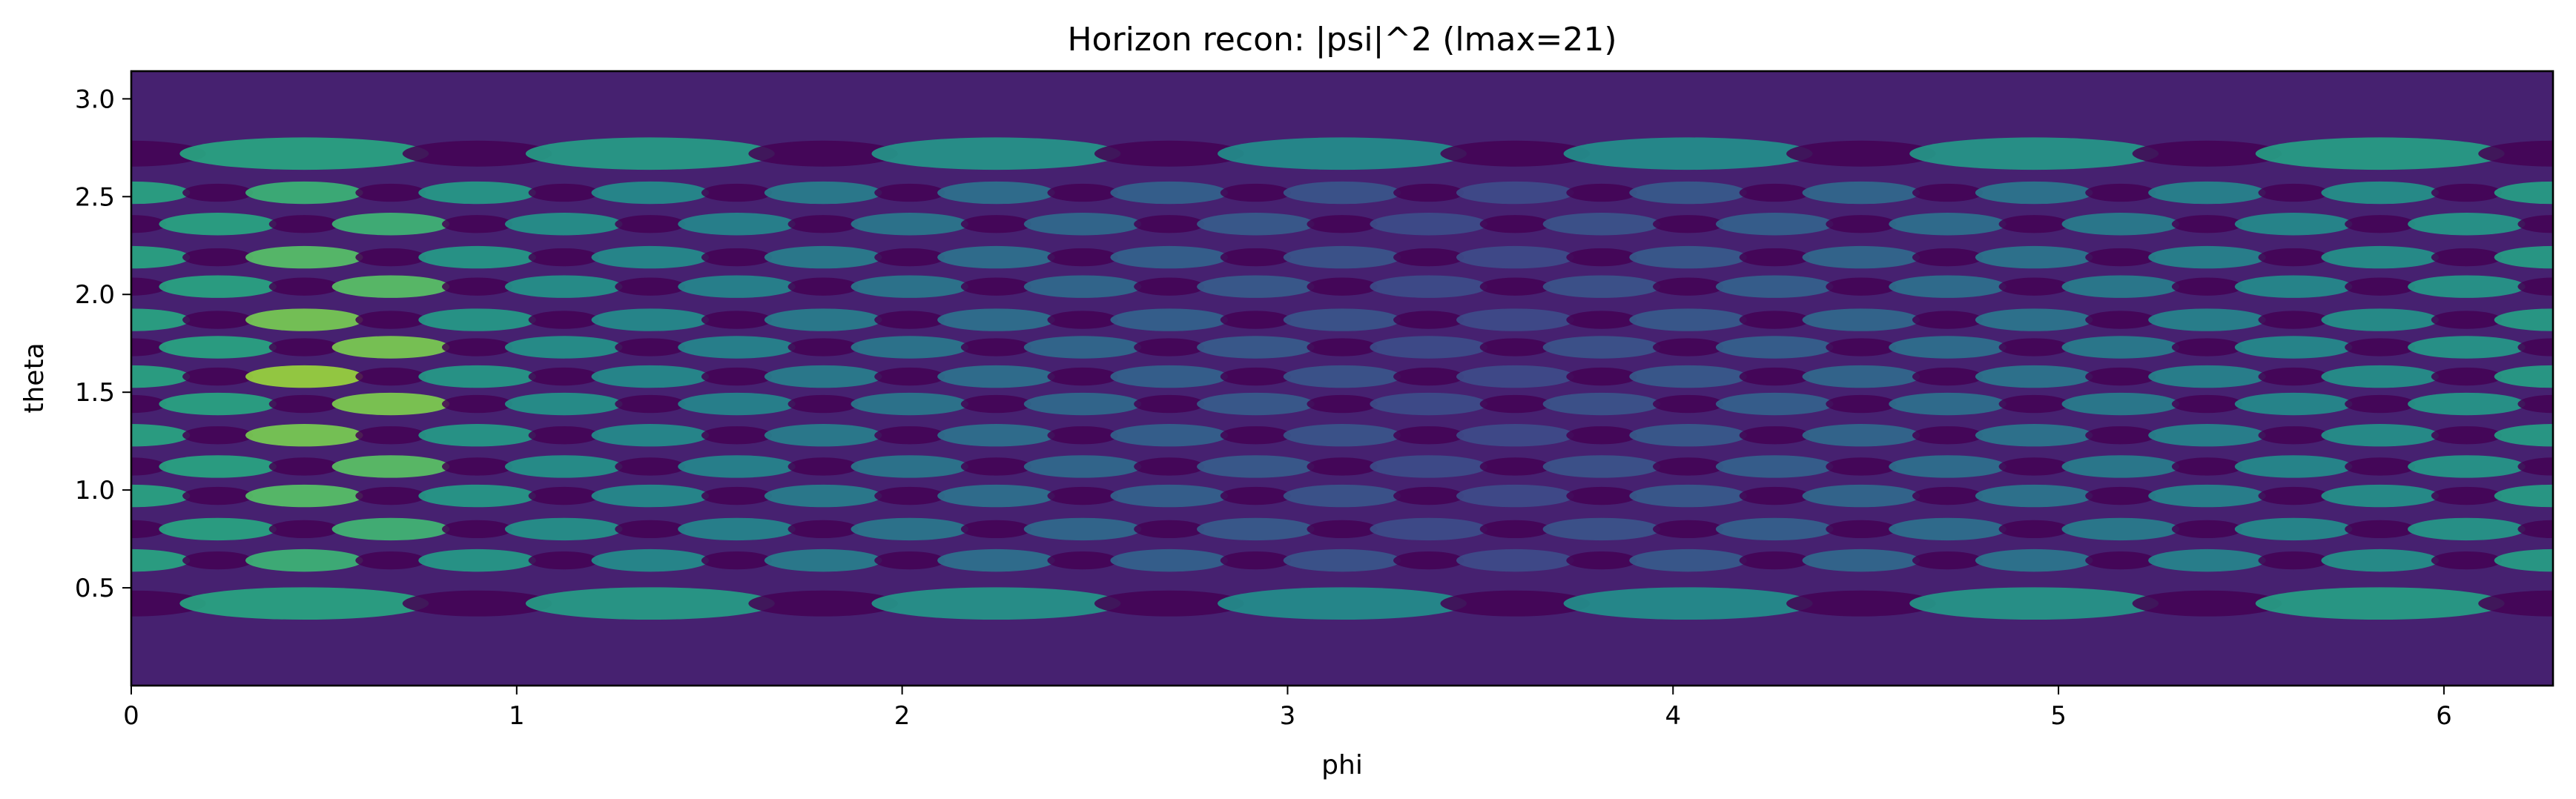 Image resolution: width=2576 pixels, height=799 pixels. I want to click on x-axis-ticks: 0 1 2 3 4 5 6, so click(1287, 708).